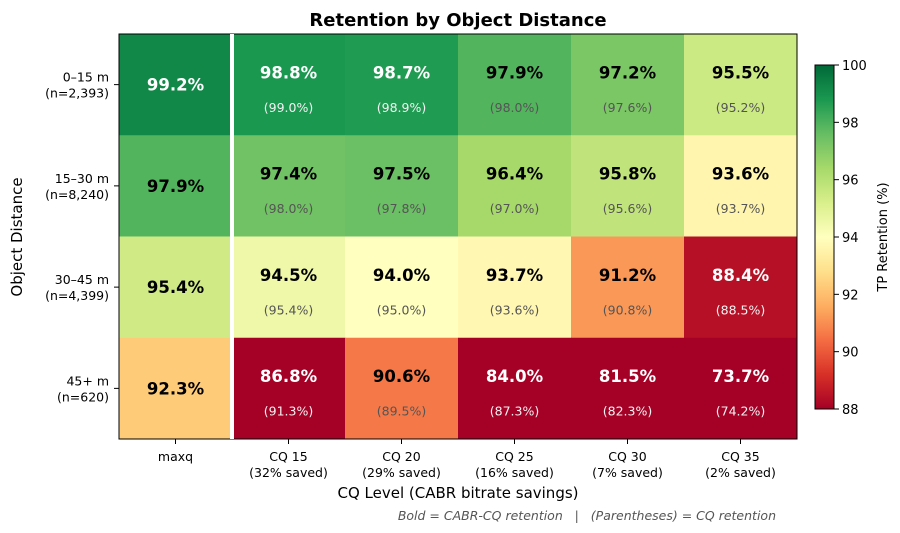 Image resolution: width=900 pixels, height=533 pixels. I want to click on cabr-cq-value-label: 93.6%, so click(741, 174).